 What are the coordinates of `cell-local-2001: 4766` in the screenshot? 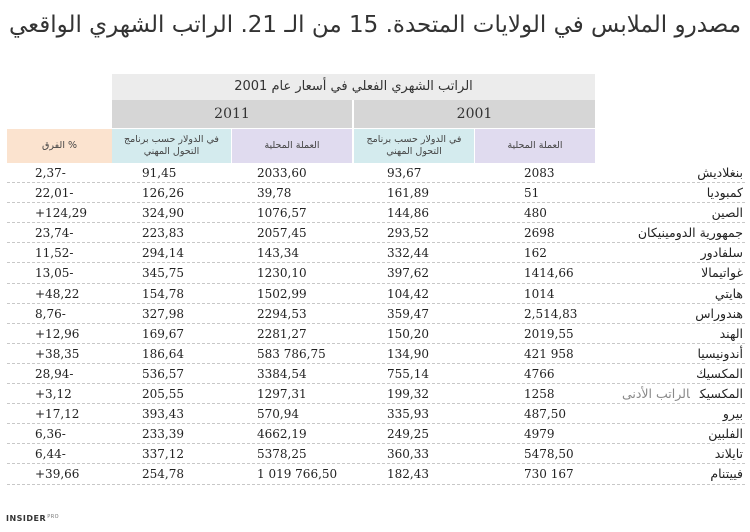 It's located at (539, 373).